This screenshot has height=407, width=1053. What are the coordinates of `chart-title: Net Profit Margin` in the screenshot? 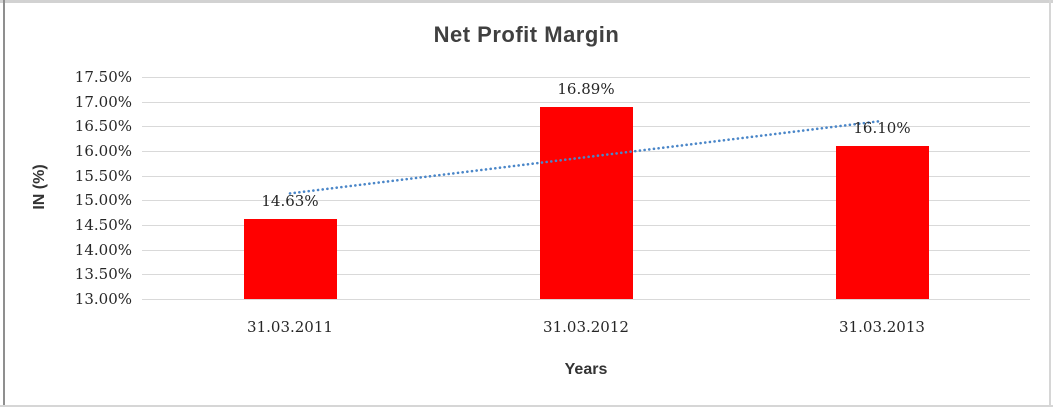 It's located at (526, 34).